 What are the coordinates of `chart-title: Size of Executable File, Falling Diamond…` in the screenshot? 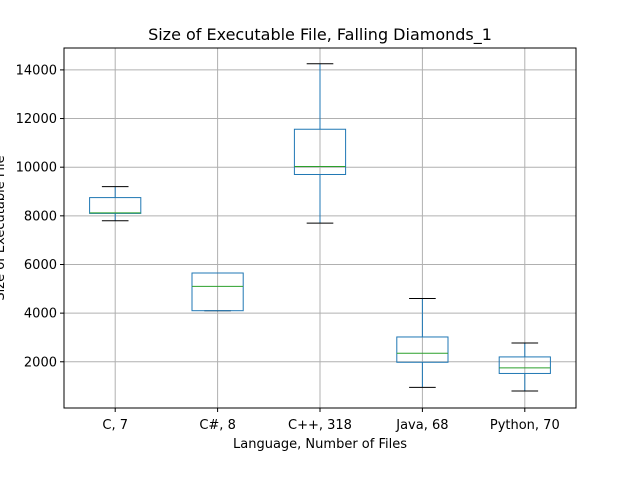 It's located at (320, 35).